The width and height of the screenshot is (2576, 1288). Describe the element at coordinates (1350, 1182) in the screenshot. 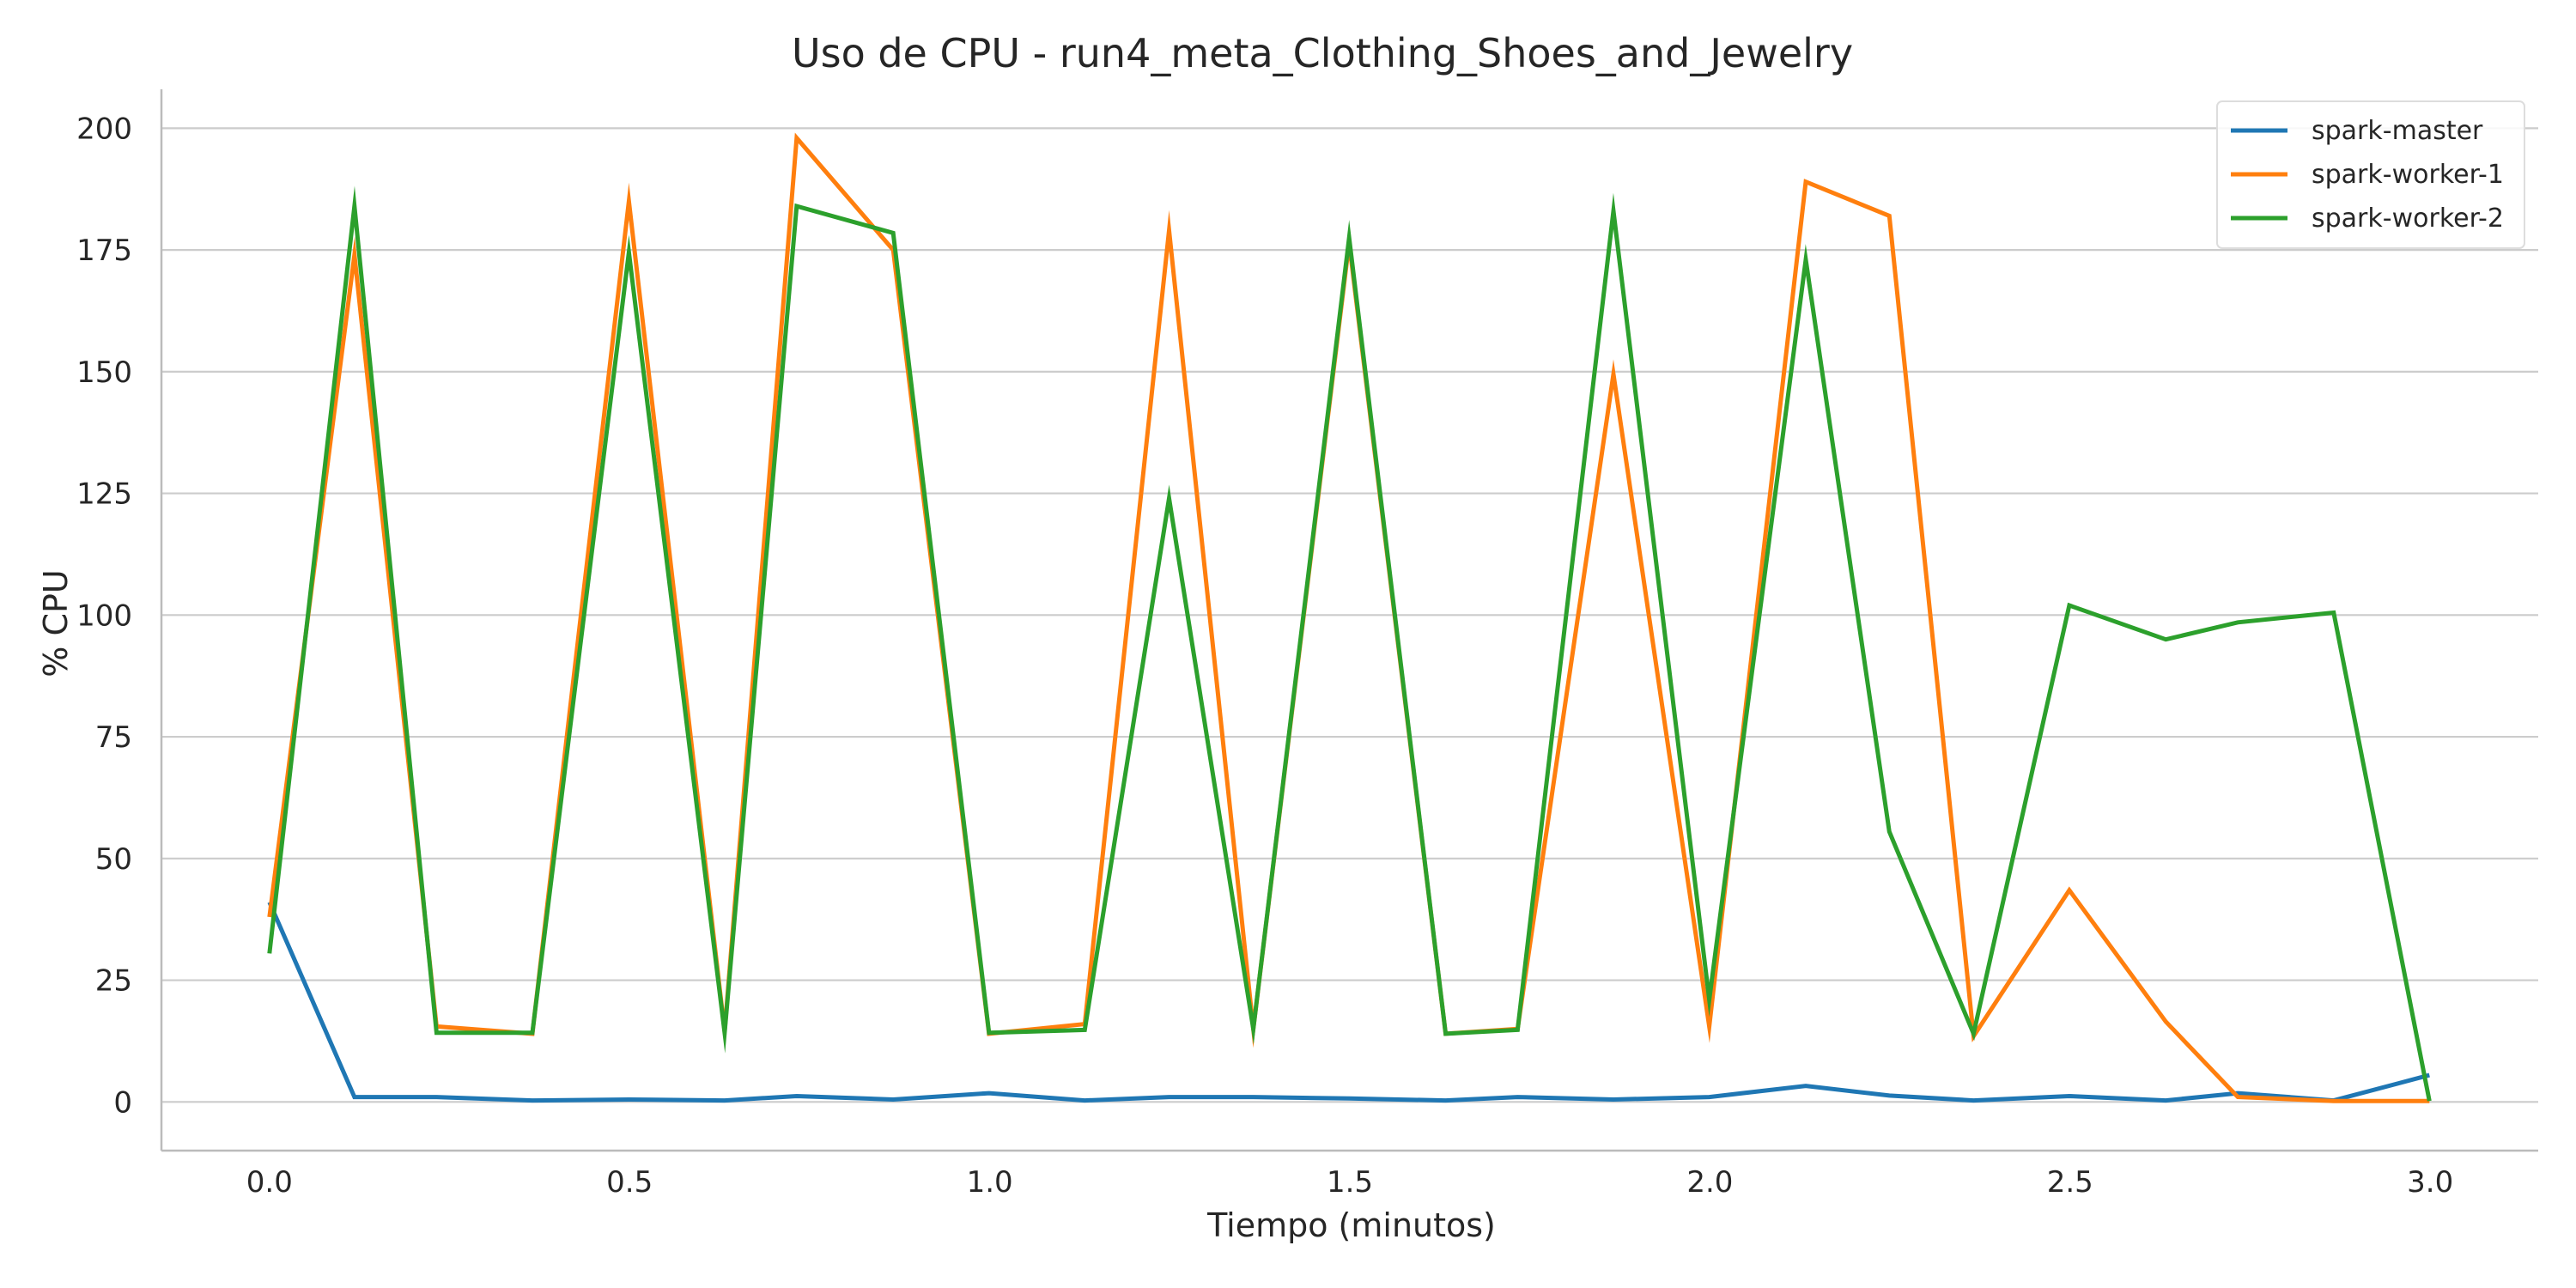

I see `x-tick-label: 1.5` at that location.